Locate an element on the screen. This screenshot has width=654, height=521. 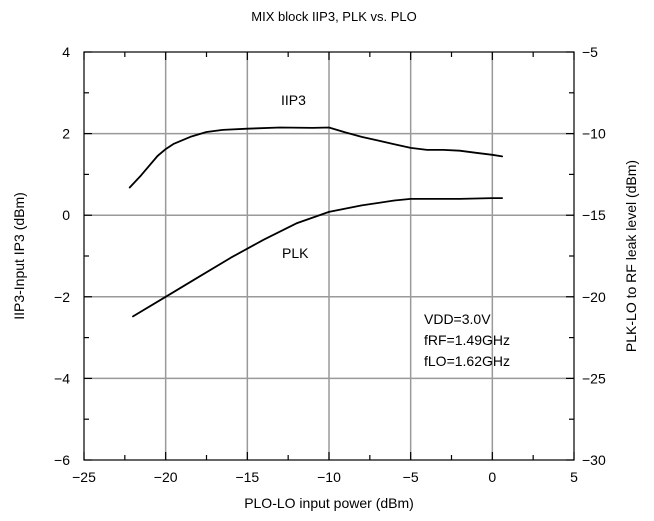
y-left-tick-label: 2 is located at coordinates (66, 134).